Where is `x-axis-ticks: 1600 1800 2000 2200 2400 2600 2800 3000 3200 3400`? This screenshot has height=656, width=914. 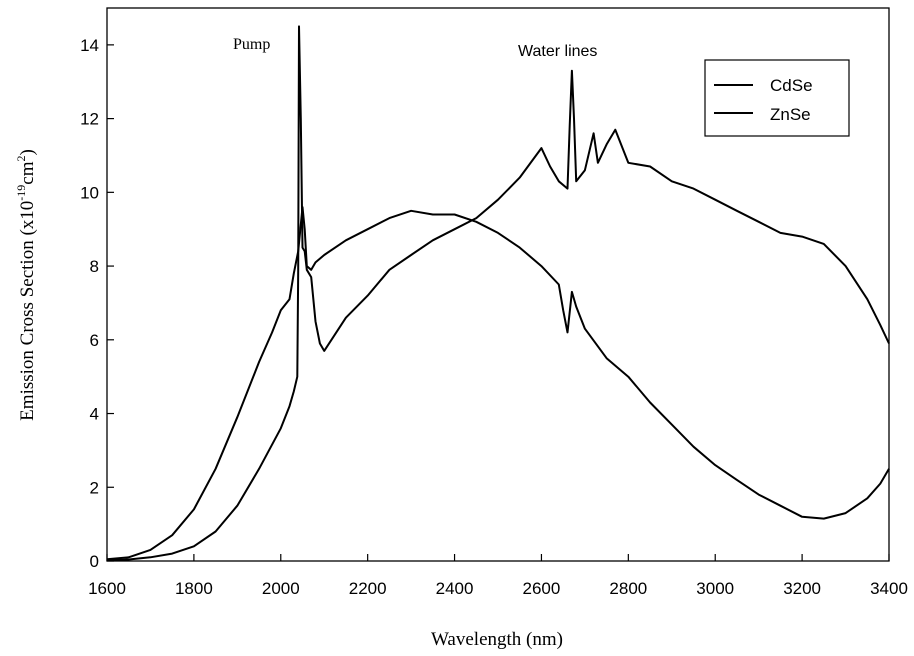
x-axis-ticks: 1600 1800 2000 2200 2400 2600 2800 3000 3200 3400 is located at coordinates (498, 576).